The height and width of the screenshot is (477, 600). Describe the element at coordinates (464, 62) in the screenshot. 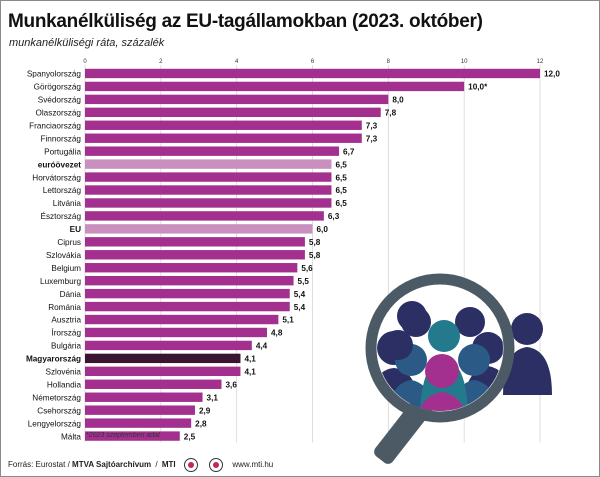

I see `x-tick-label: 10` at that location.